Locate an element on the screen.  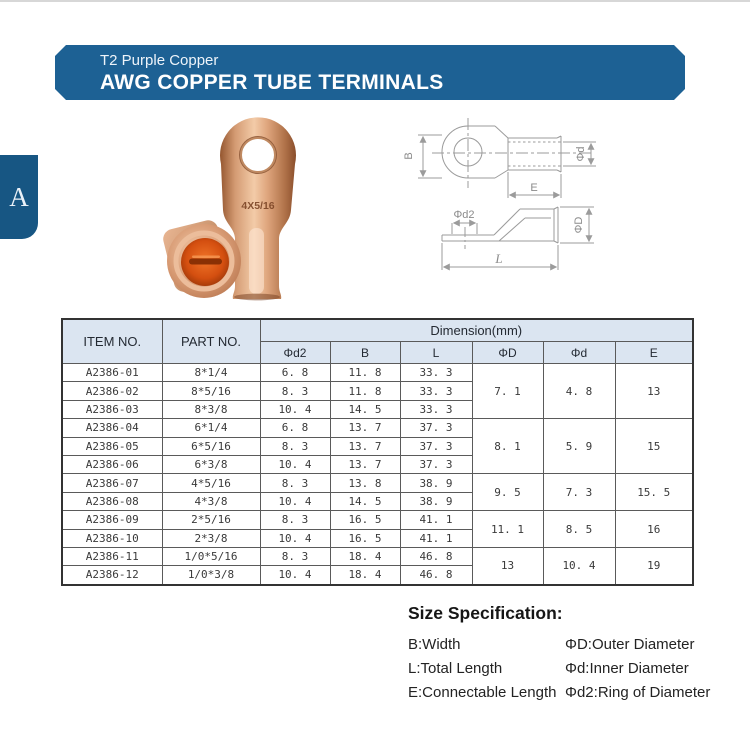
copper-lug-end-view is located at coordinates (202, 259).